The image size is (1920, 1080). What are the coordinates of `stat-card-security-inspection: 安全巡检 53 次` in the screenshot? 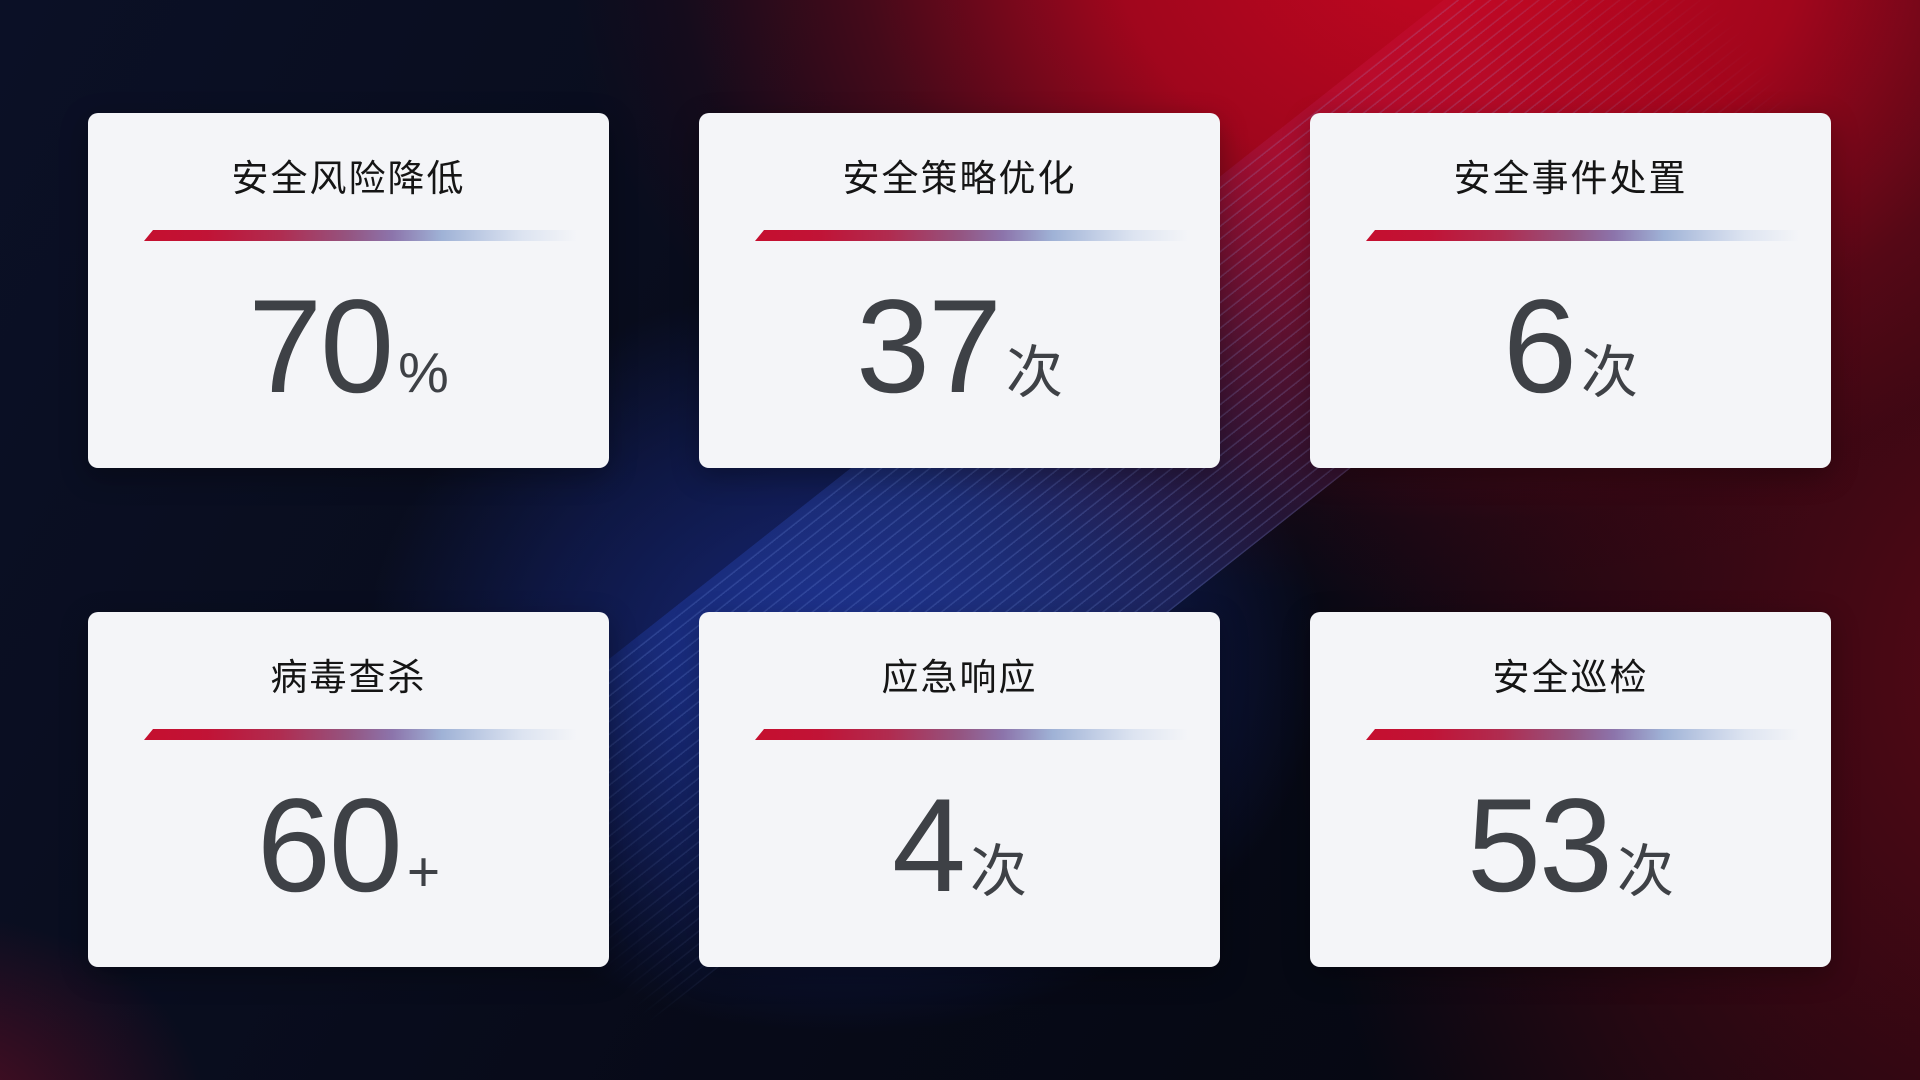 It's located at (1570, 789).